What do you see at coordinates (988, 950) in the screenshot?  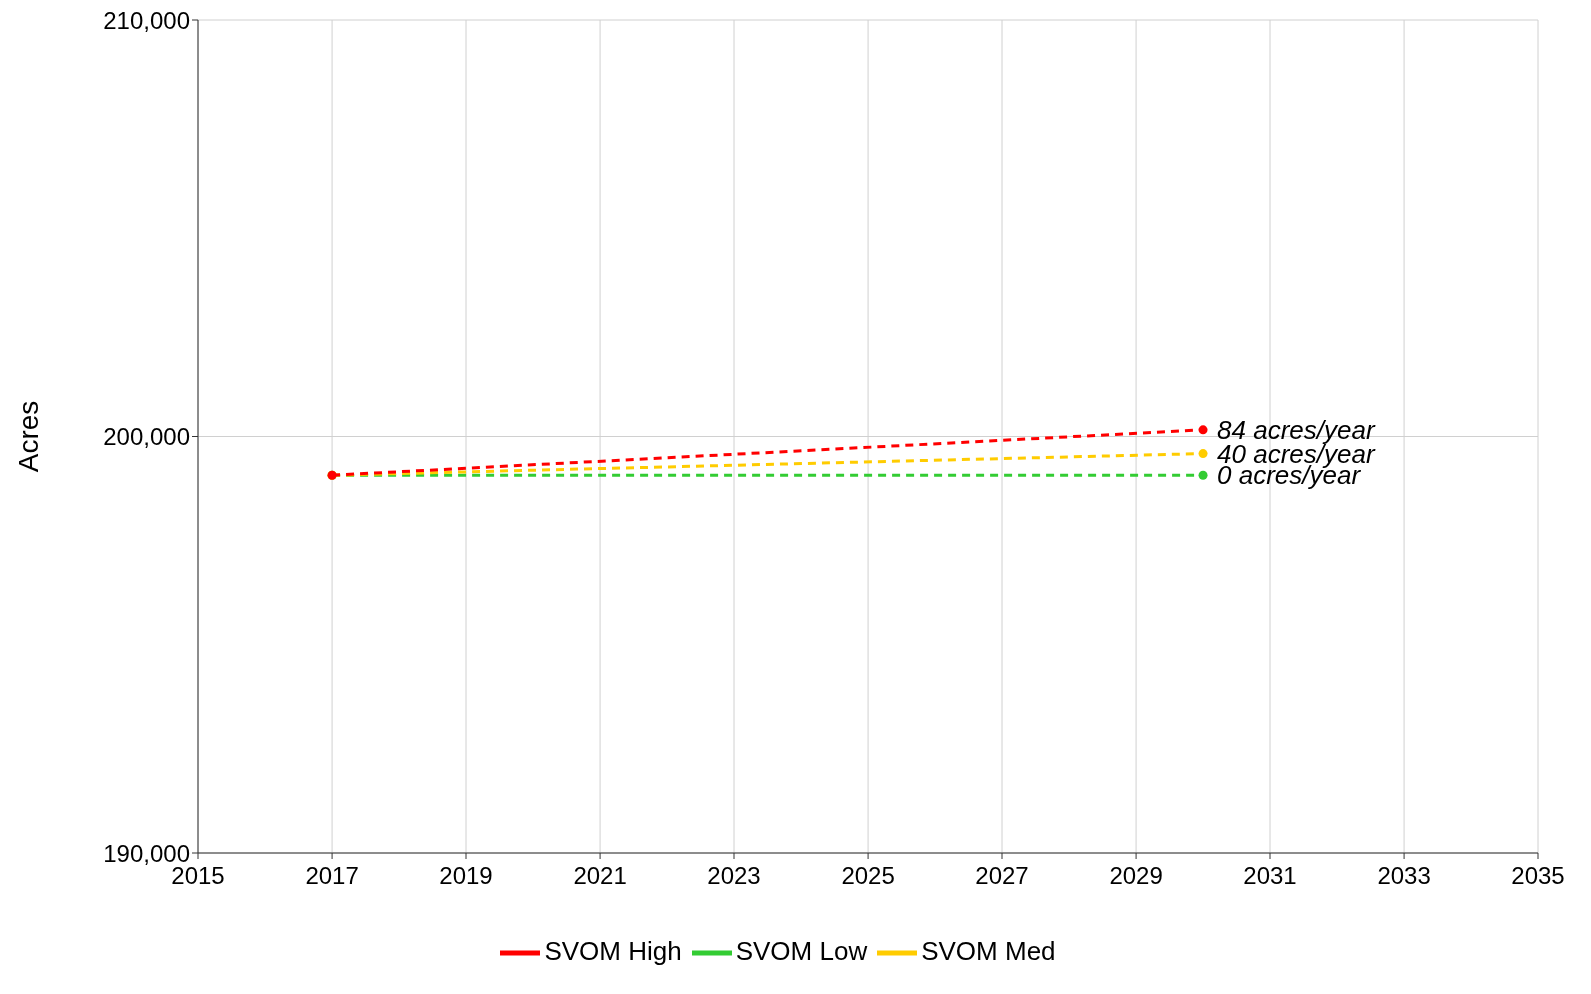 I see `legend-label: SVOM Med` at bounding box center [988, 950].